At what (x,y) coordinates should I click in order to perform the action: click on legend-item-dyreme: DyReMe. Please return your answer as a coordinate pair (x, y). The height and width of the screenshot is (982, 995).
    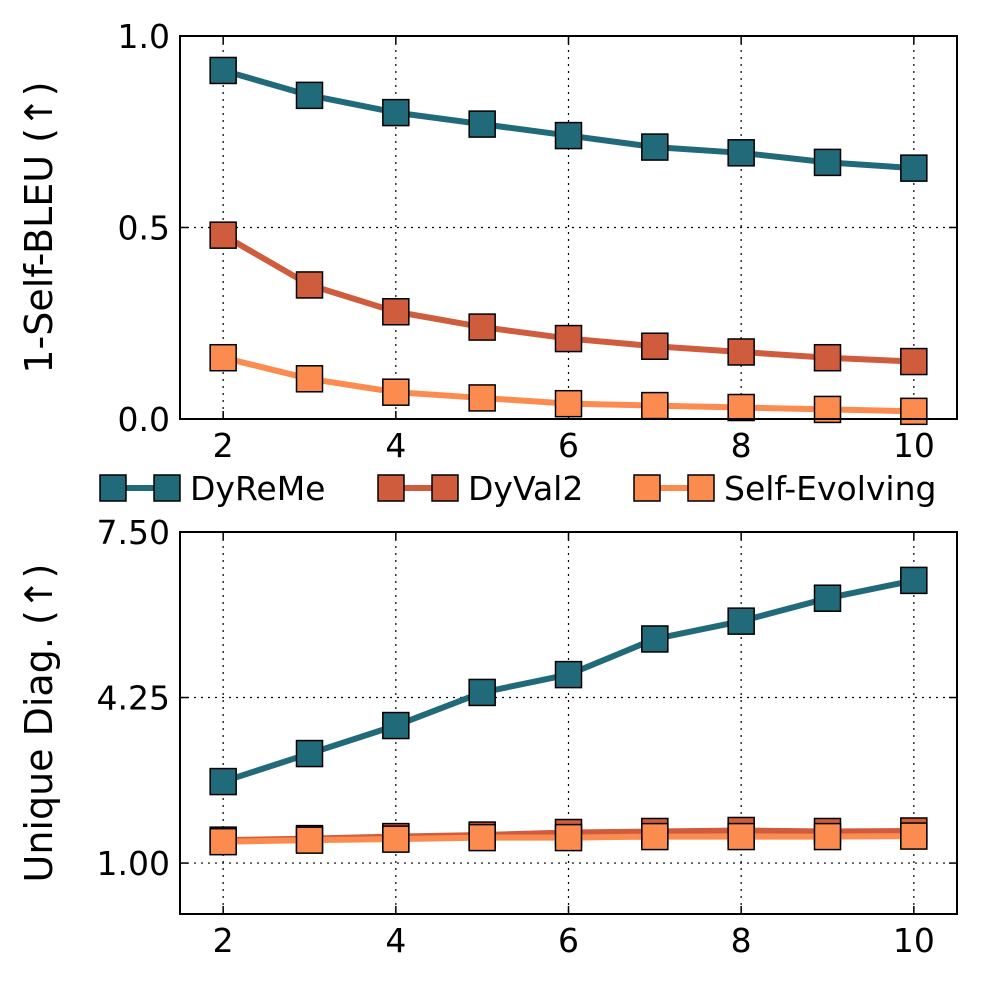
    Looking at the image, I should click on (212, 488).